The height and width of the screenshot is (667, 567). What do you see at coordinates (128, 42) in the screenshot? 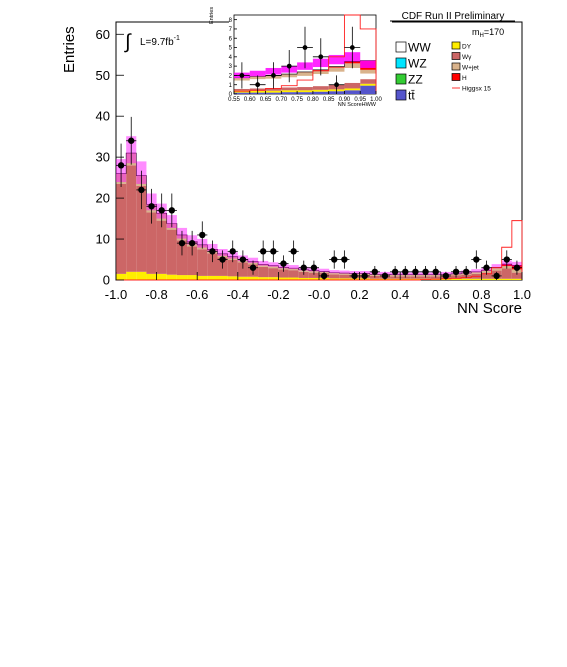
I see `integral-symbol: ∫` at bounding box center [128, 42].